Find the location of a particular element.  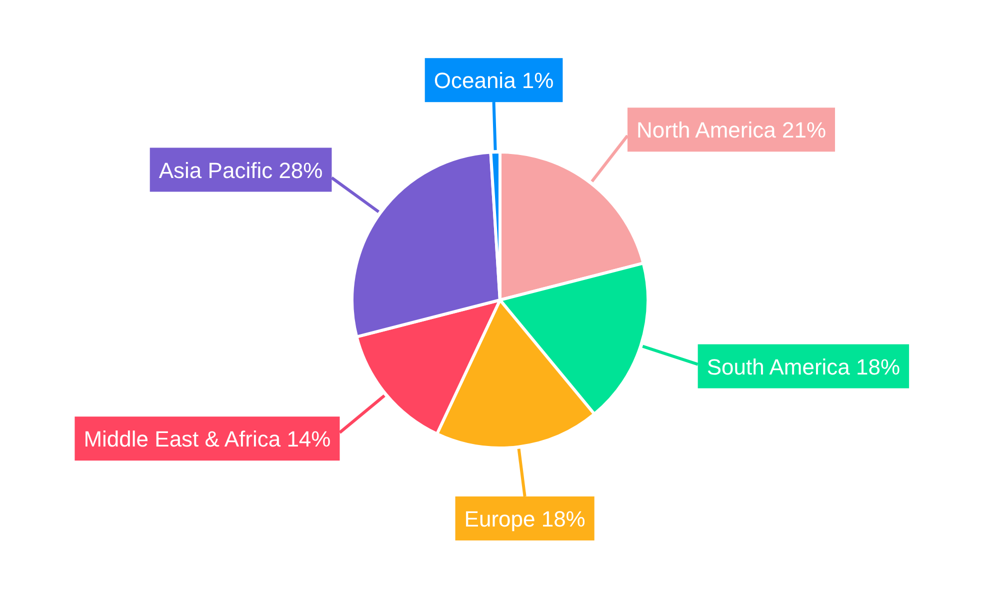

slice-label: South America 18% is located at coordinates (803, 367).